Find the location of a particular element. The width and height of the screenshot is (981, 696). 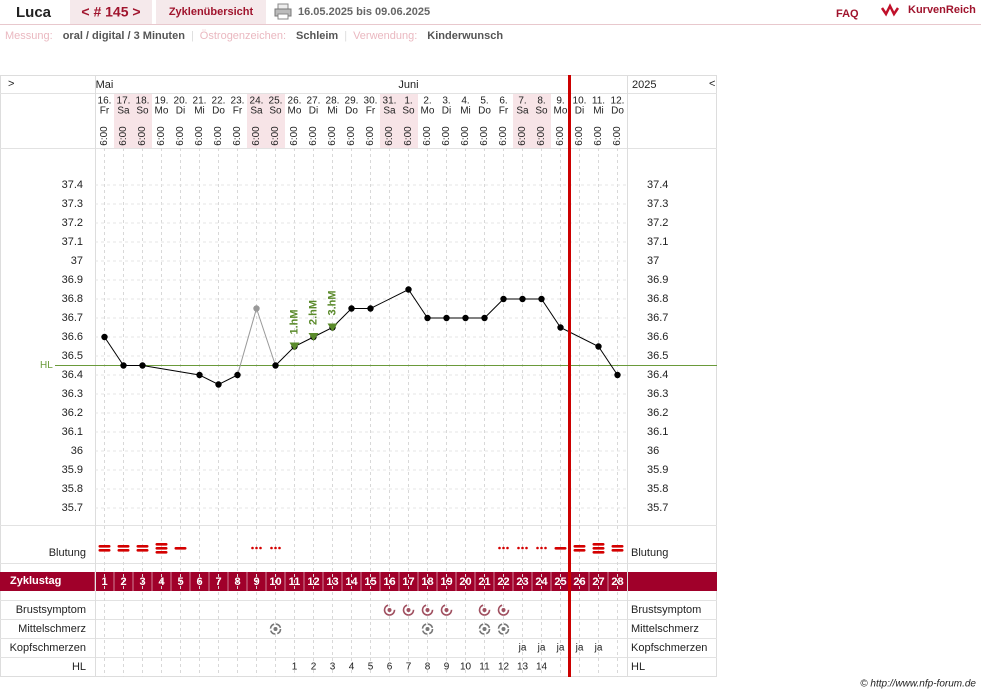

date-label: 11. is located at coordinates (598, 101).